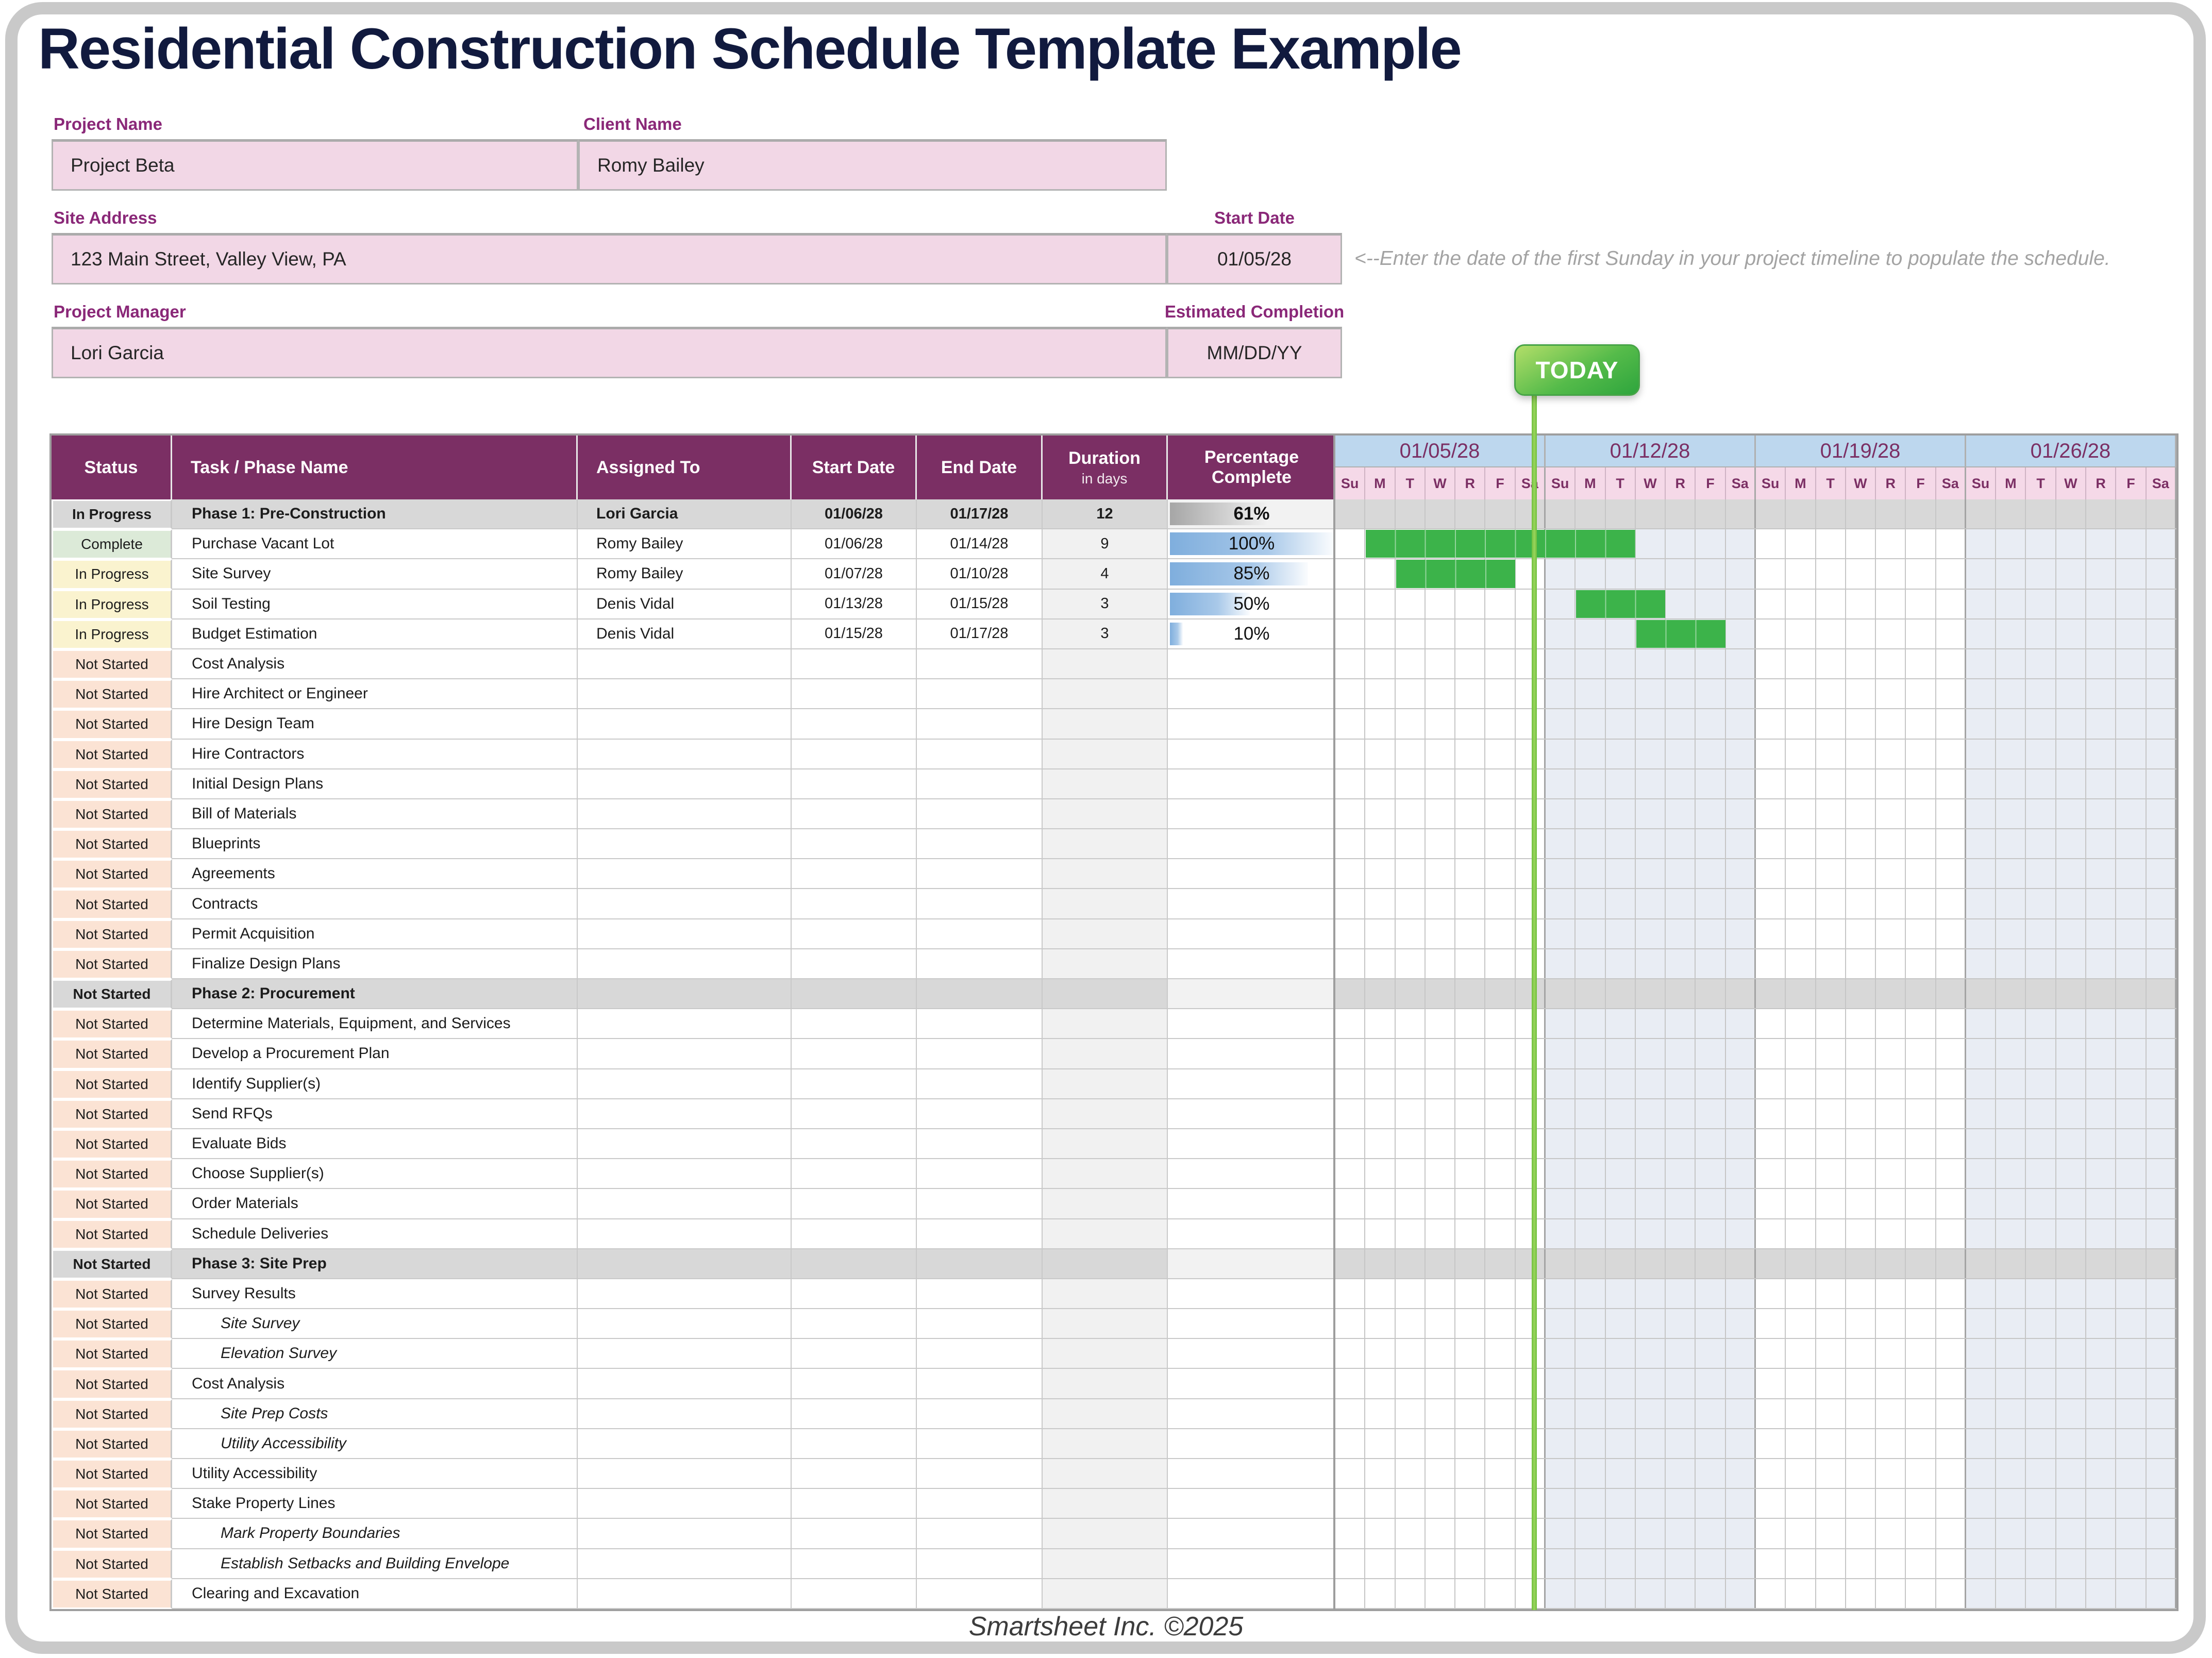  Describe the element at coordinates (375, 1414) in the screenshot. I see `task-name-cell: Site Prep Costs` at that location.